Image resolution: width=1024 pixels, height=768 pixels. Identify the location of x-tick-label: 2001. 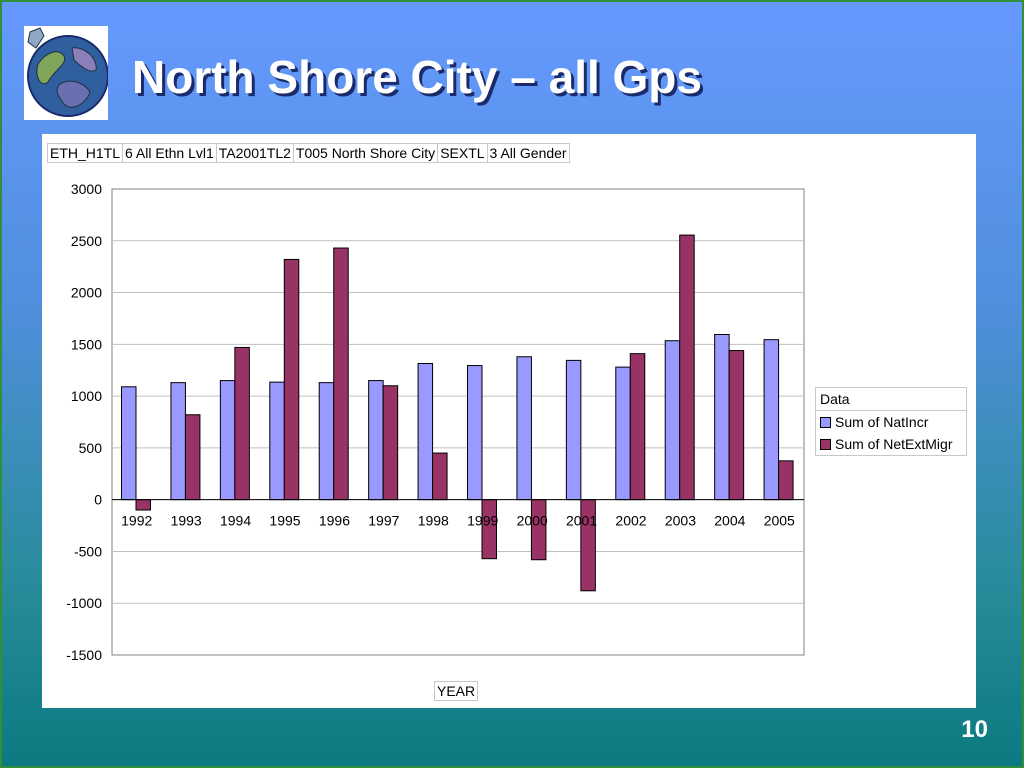
(581, 521).